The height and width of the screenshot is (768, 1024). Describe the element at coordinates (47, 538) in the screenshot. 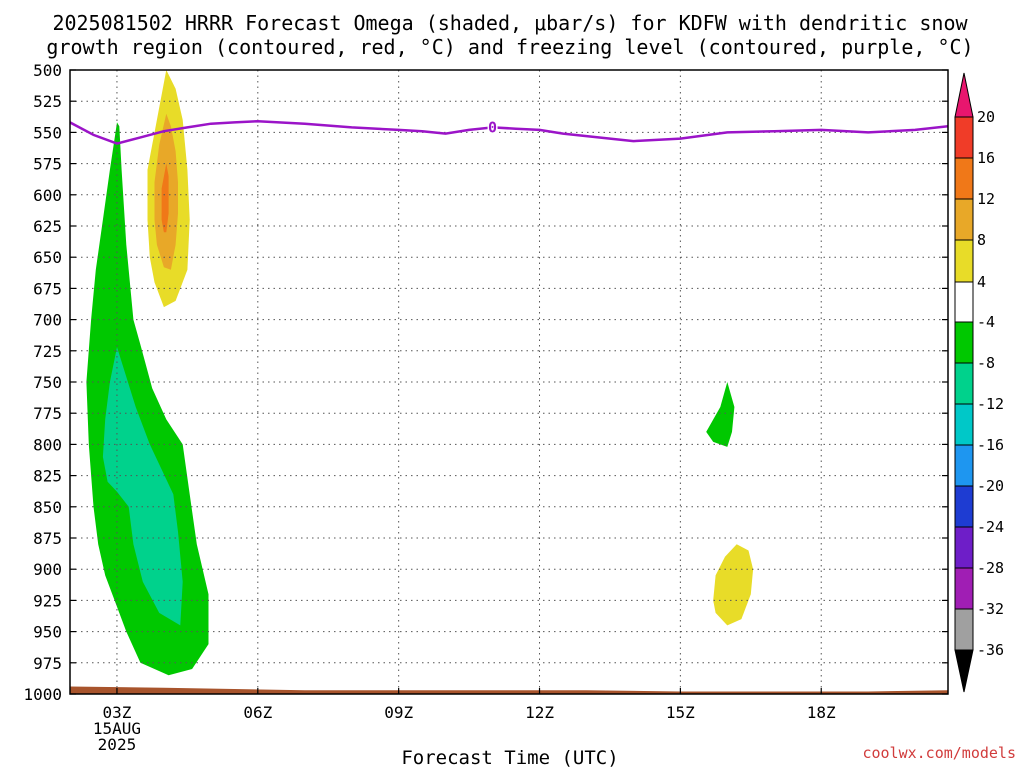

I see `ytick-label-875: 875` at that location.